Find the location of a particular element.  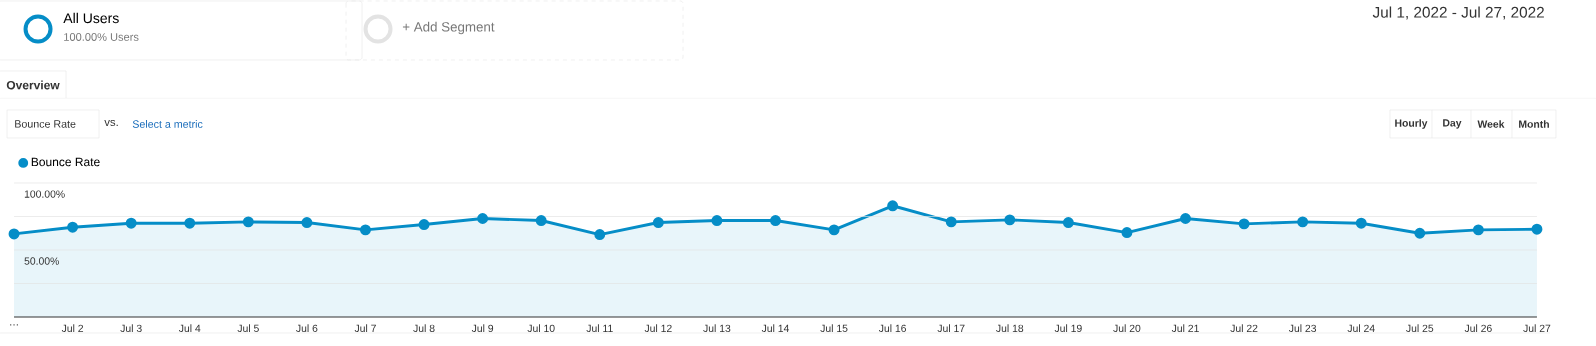

x-tick-label: Jul 10 is located at coordinates (541, 328).